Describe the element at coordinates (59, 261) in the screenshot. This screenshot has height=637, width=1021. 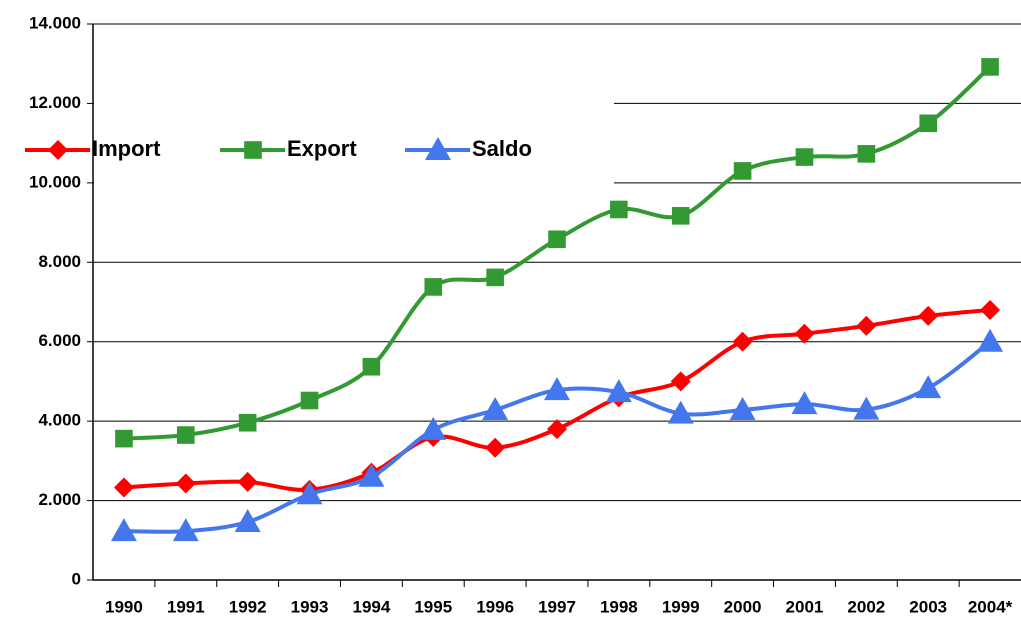
I see `y-tick-label: 8.000` at that location.